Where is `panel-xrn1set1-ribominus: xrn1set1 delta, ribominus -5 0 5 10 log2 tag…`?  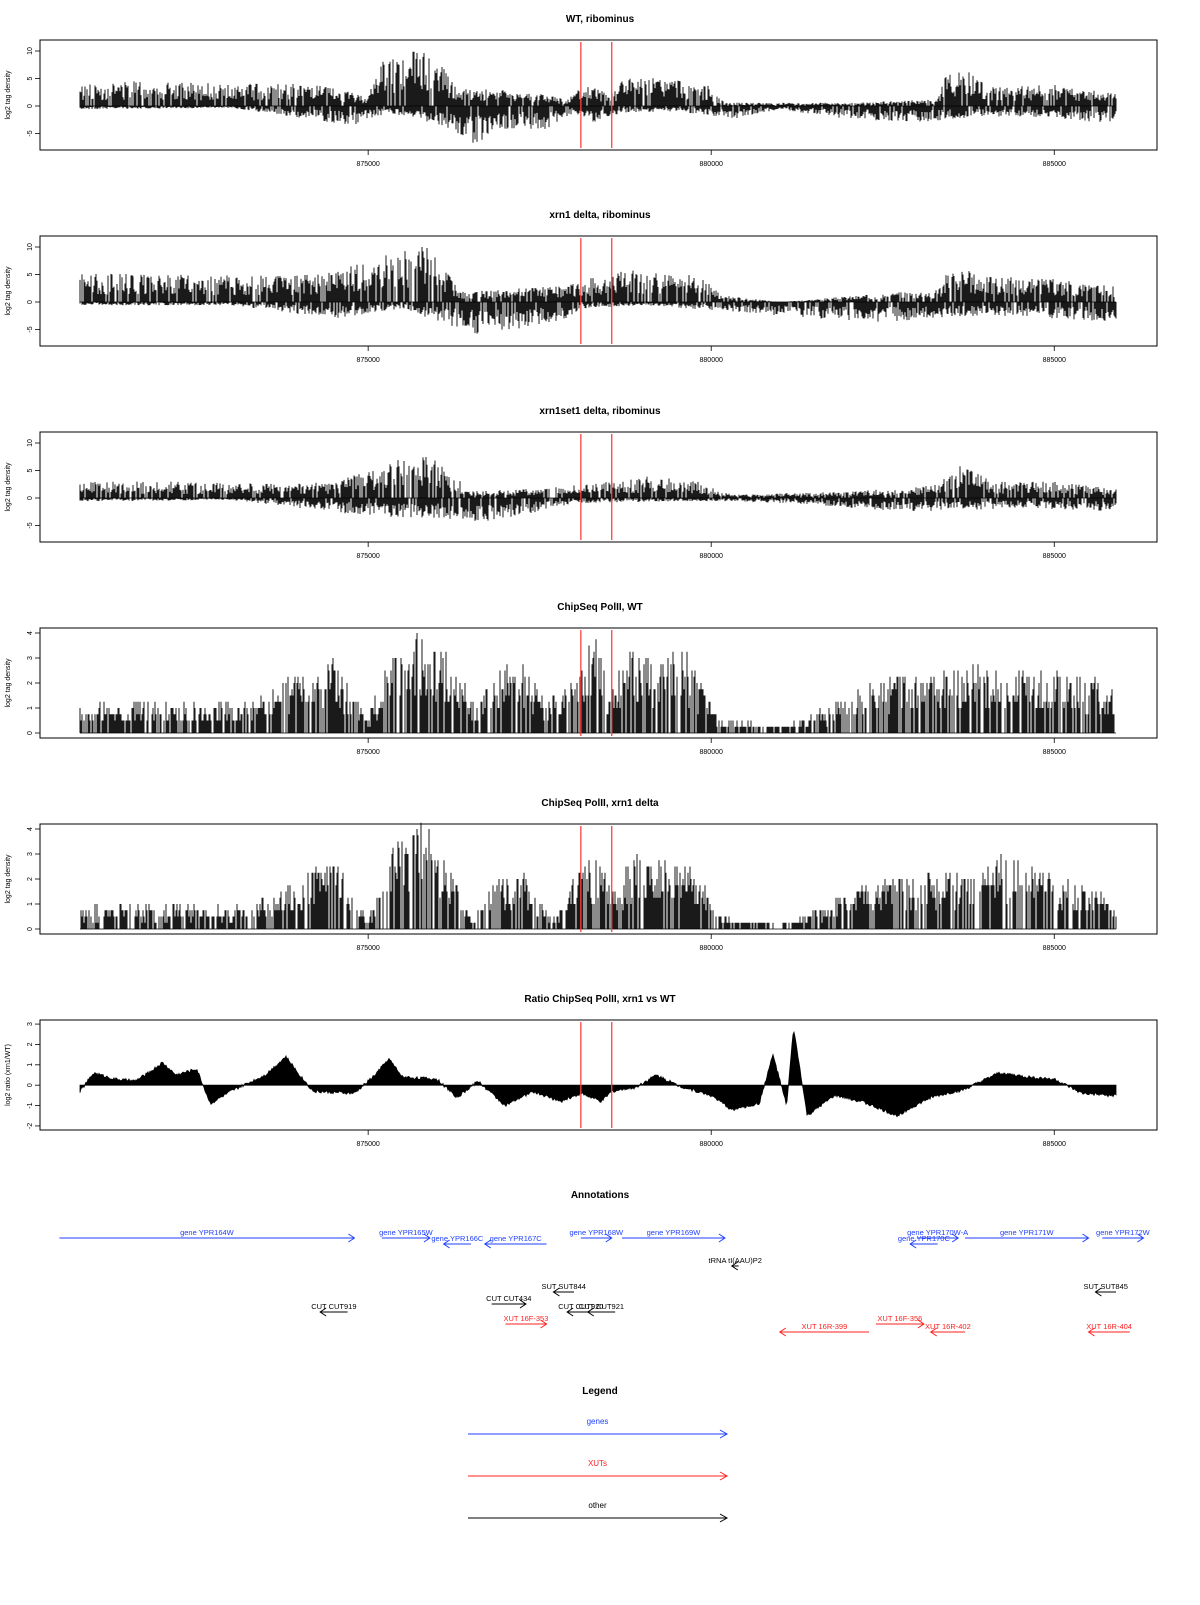
panel-xrn1set1-ribominus: xrn1set1 delta, ribominus -5 0 5 10 log2 tag… is located at coordinates (600, 490).